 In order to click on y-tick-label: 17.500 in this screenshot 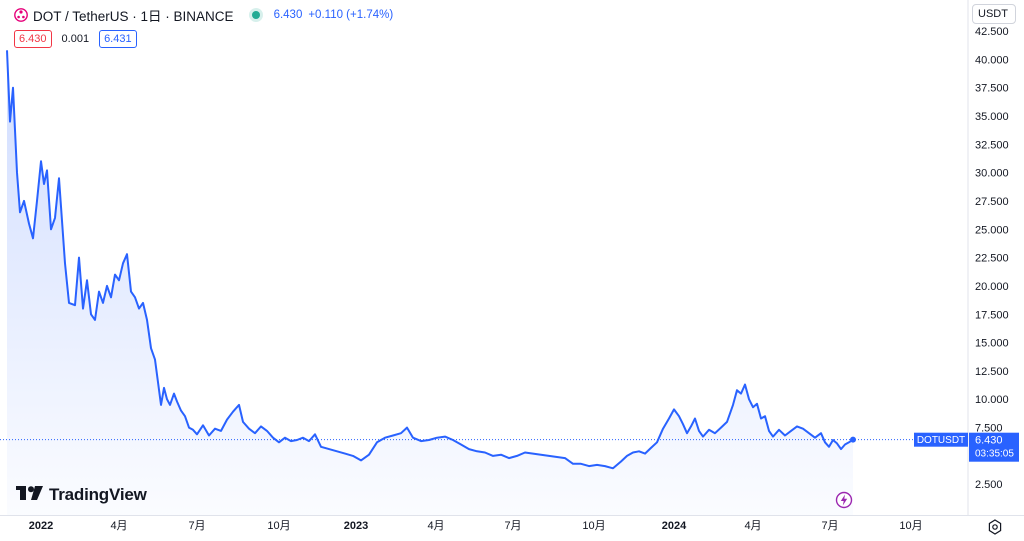, I will do `click(992, 315)`.